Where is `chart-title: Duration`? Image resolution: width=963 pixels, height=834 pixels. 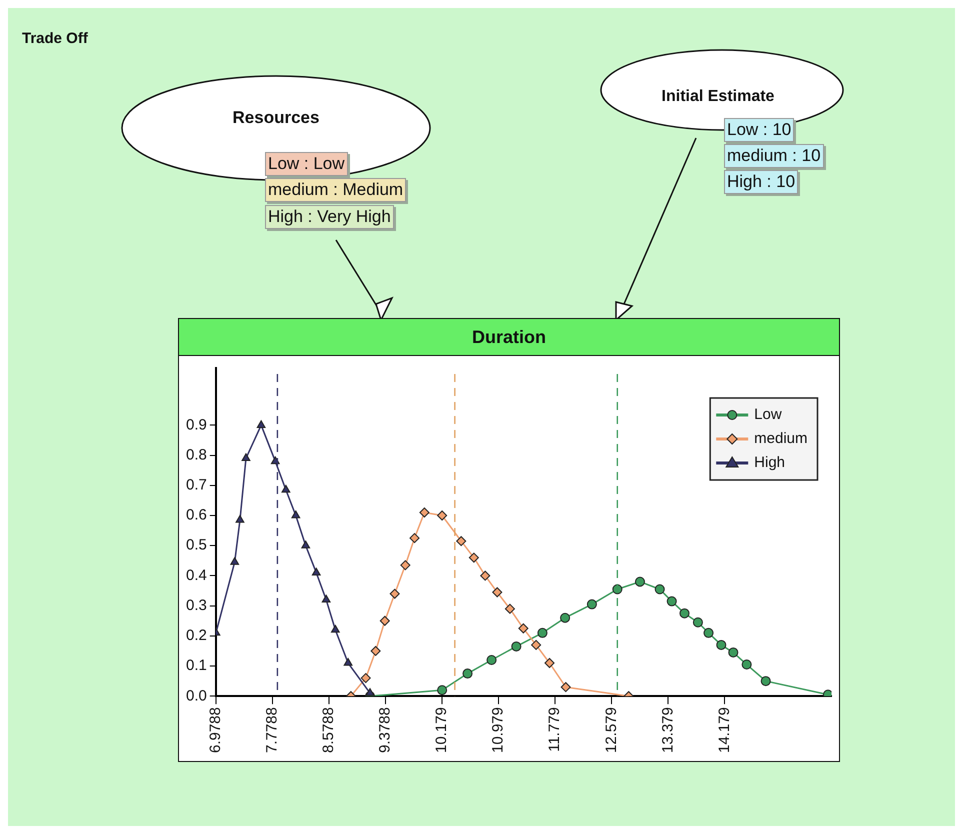
chart-title: Duration is located at coordinates (509, 337).